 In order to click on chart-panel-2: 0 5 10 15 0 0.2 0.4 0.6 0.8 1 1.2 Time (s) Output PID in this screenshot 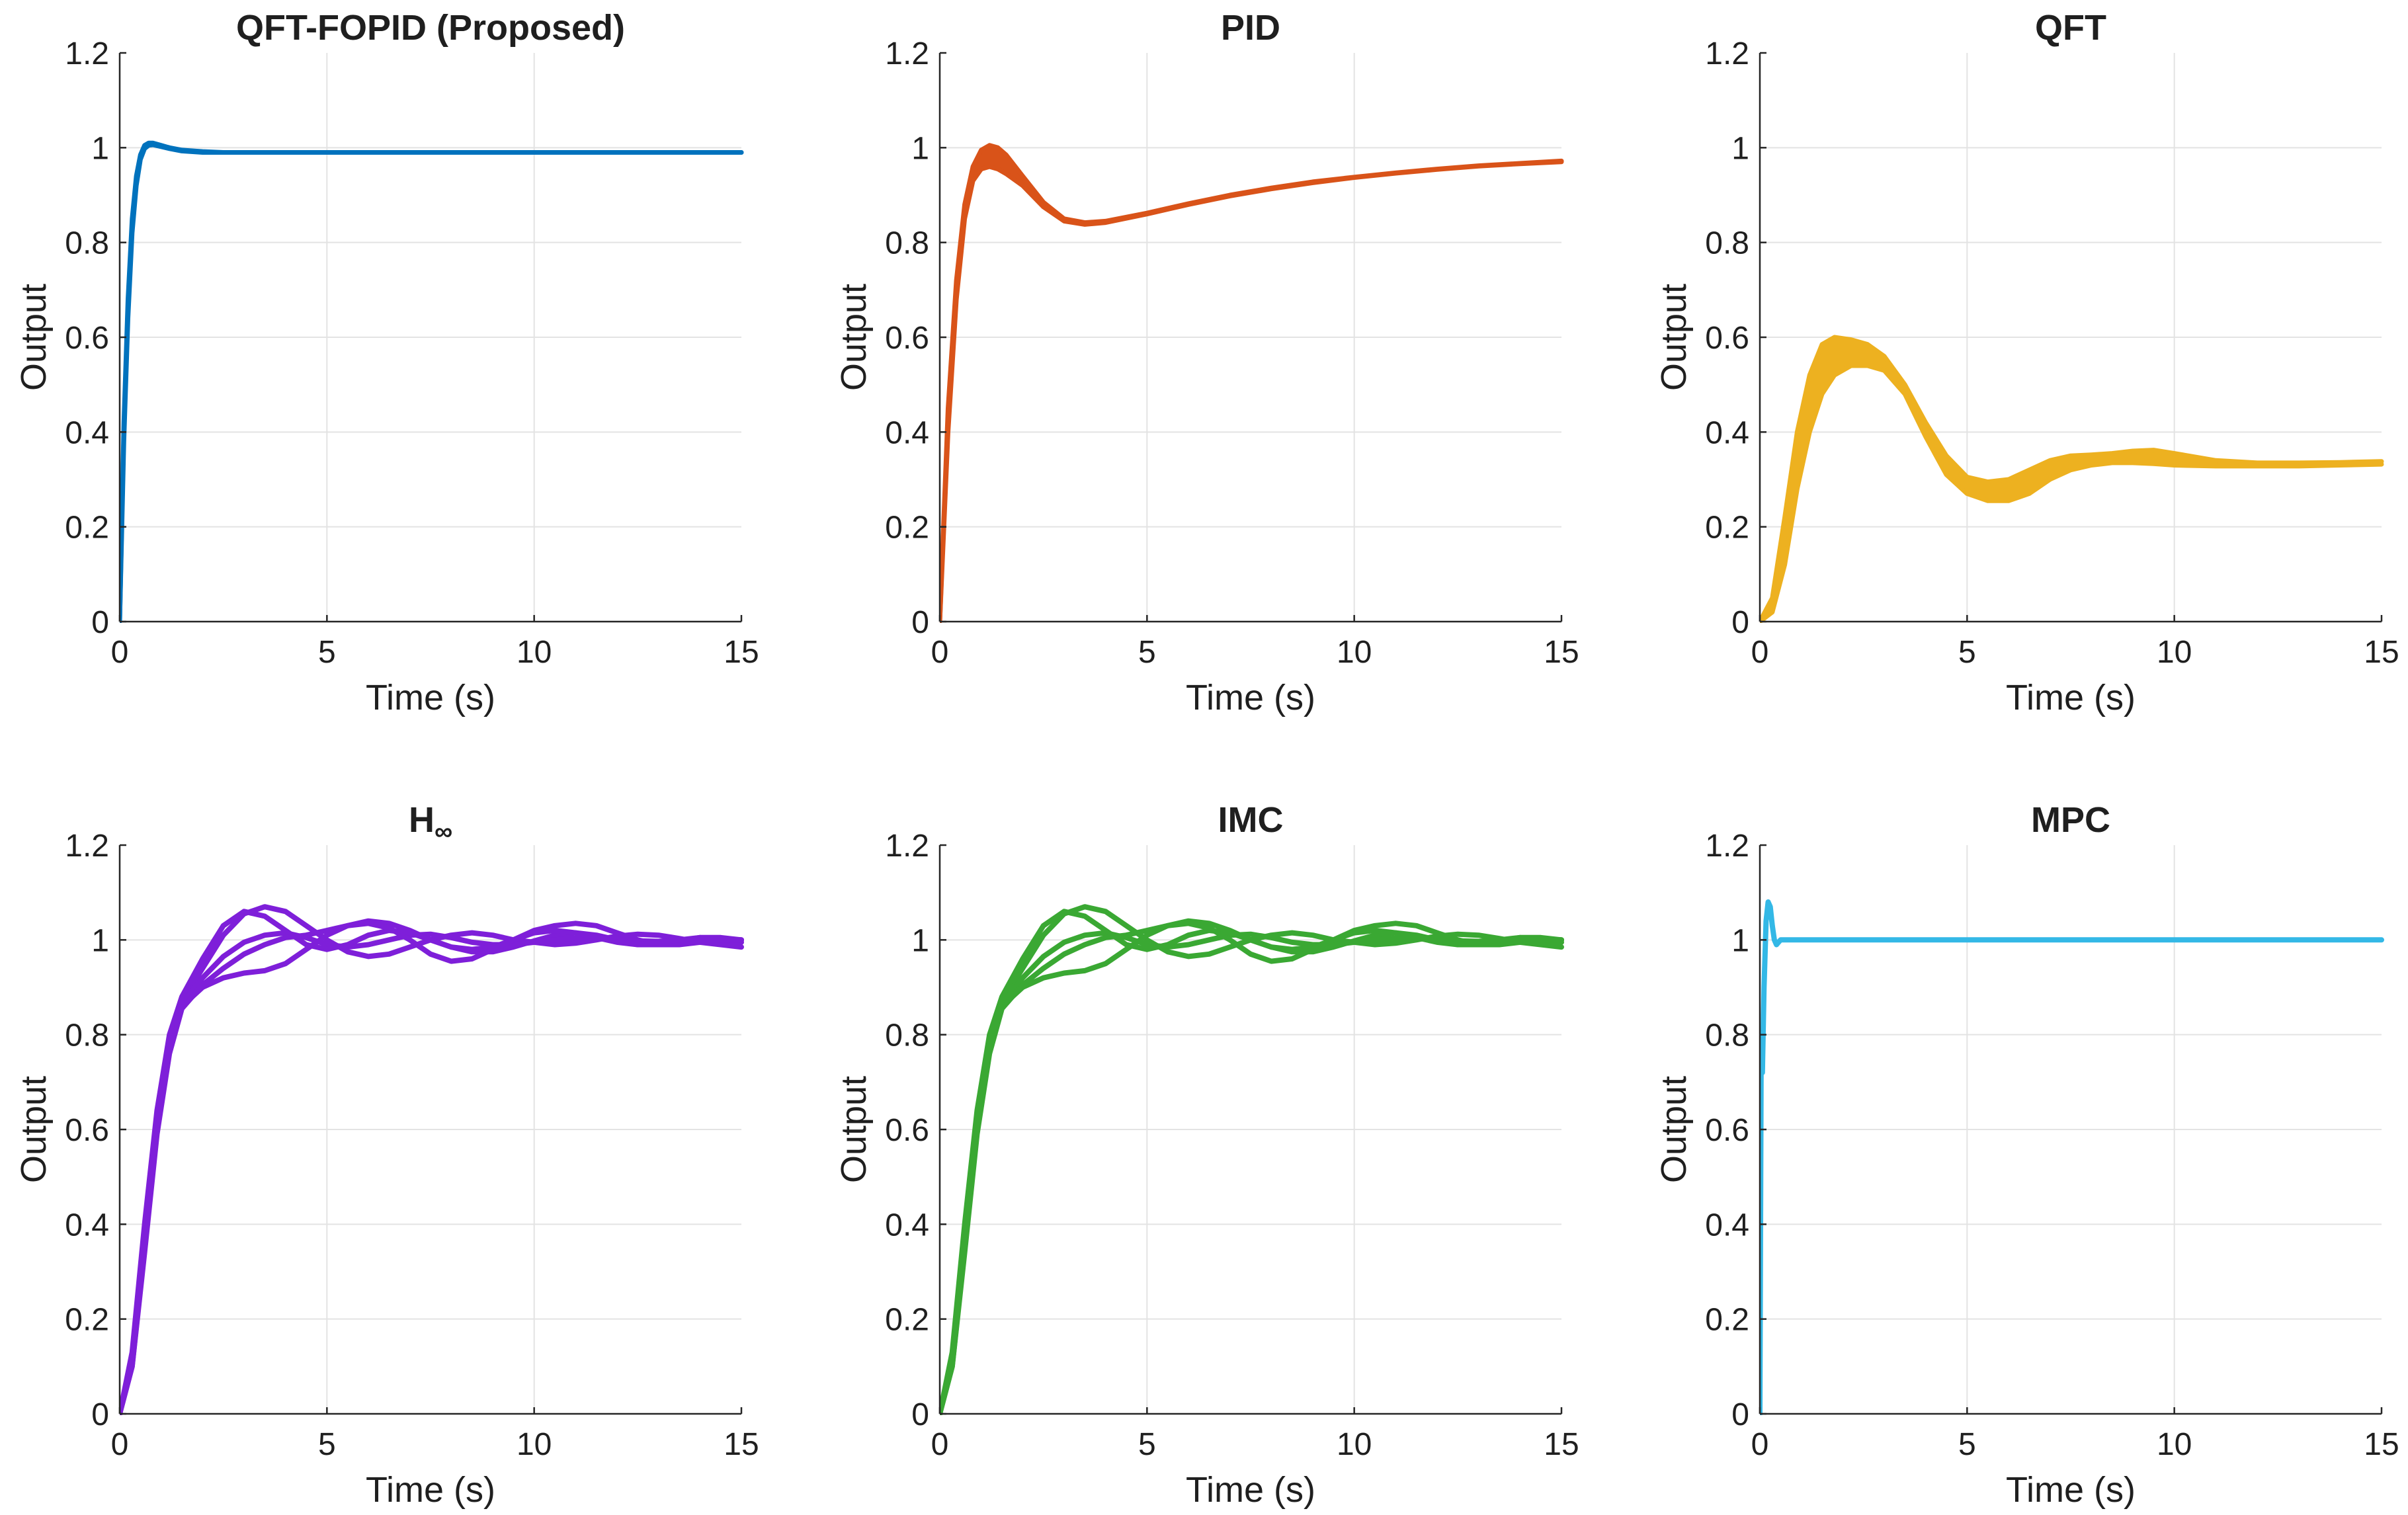, I will do `click(1206, 362)`.